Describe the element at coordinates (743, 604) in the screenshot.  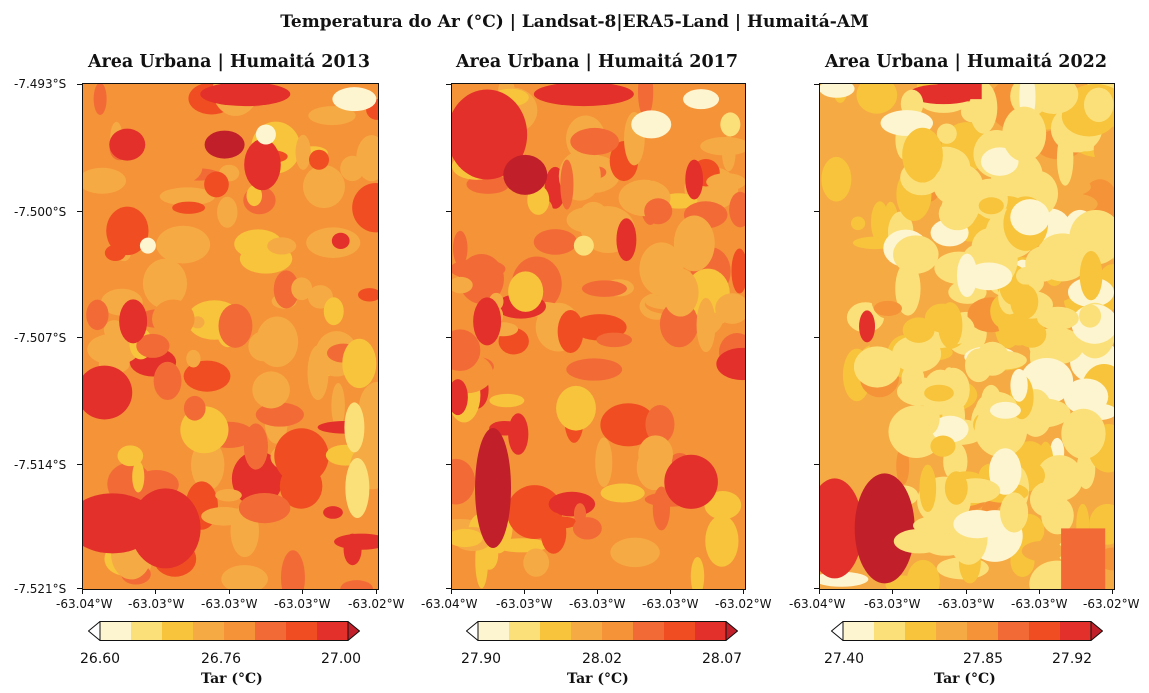
I see `x-tick-label: -63.02°W` at that location.